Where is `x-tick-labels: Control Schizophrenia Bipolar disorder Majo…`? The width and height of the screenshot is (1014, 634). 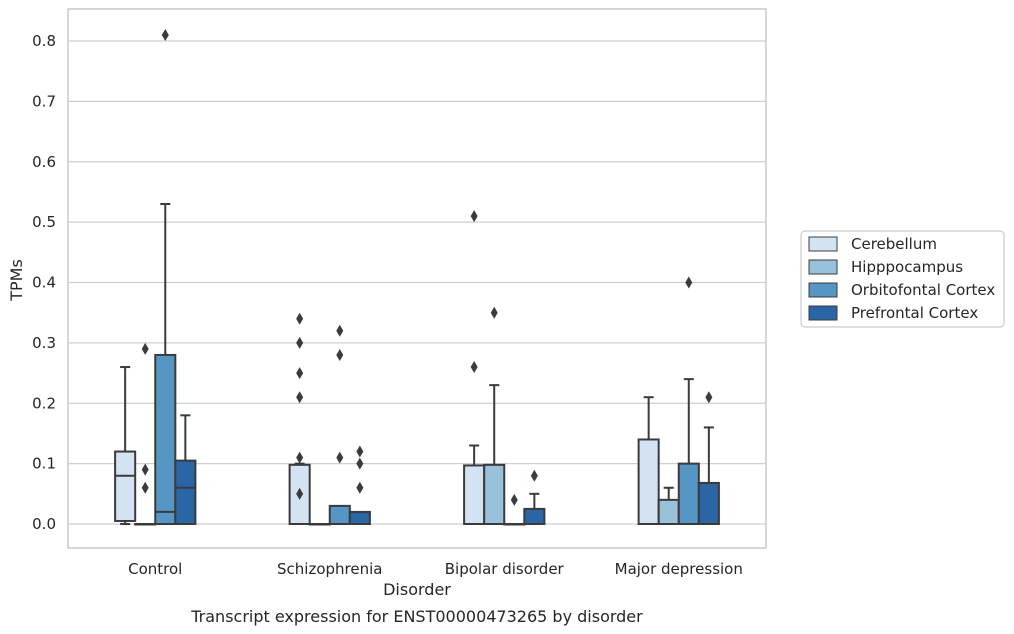 x-tick-labels: Control Schizophrenia Bipolar disorder Majo… is located at coordinates (435, 569).